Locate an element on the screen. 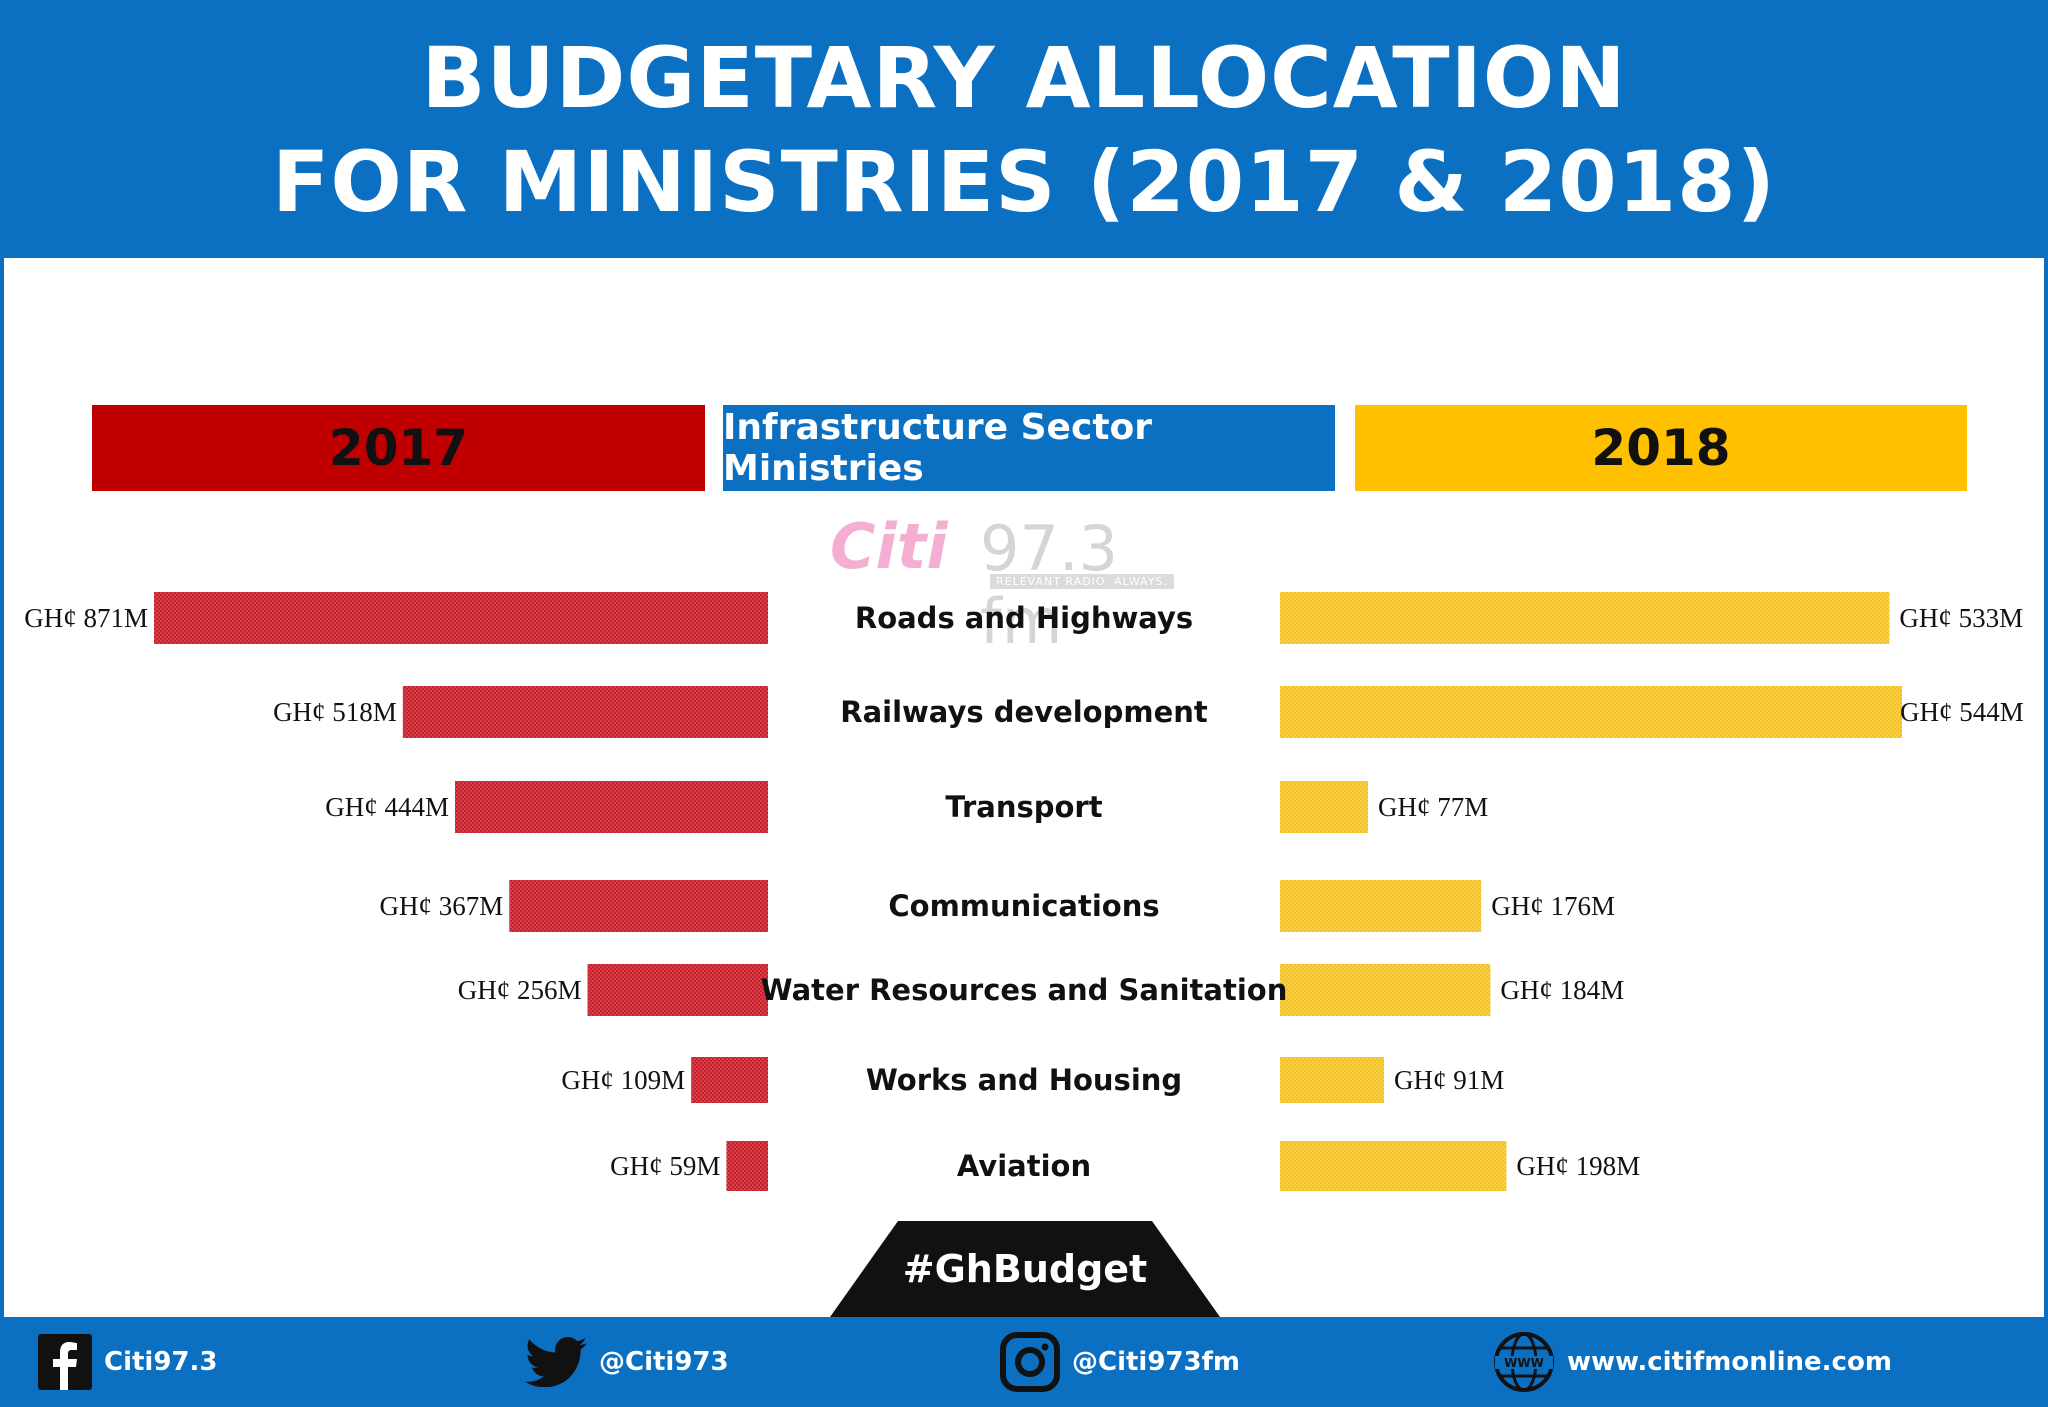 This screenshot has width=2048, height=1407. value-label-2018: GH¢ 198M is located at coordinates (1578, 1166).